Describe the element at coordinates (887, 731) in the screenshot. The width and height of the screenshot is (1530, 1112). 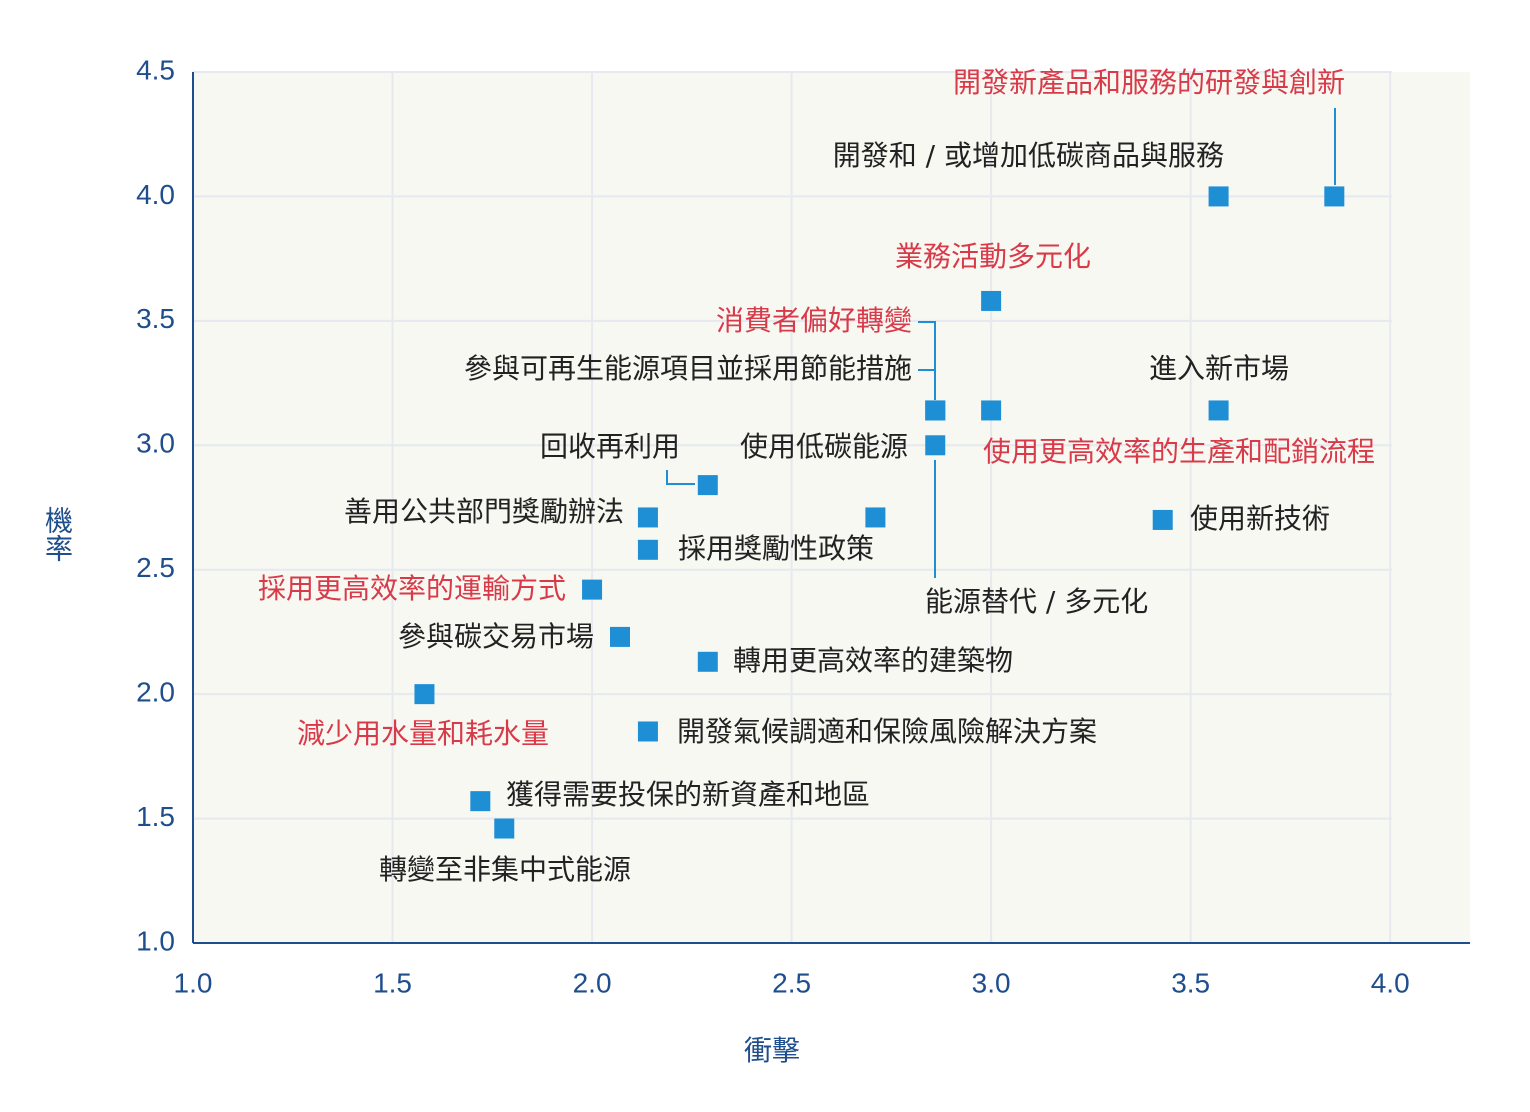
I see `point-label: 開發氣候調適和保險風險解決方案` at that location.